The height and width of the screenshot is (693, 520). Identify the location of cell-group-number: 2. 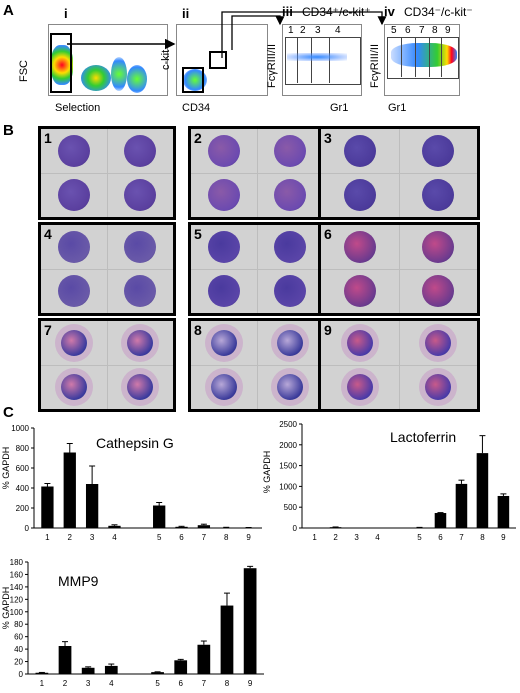
(198, 138).